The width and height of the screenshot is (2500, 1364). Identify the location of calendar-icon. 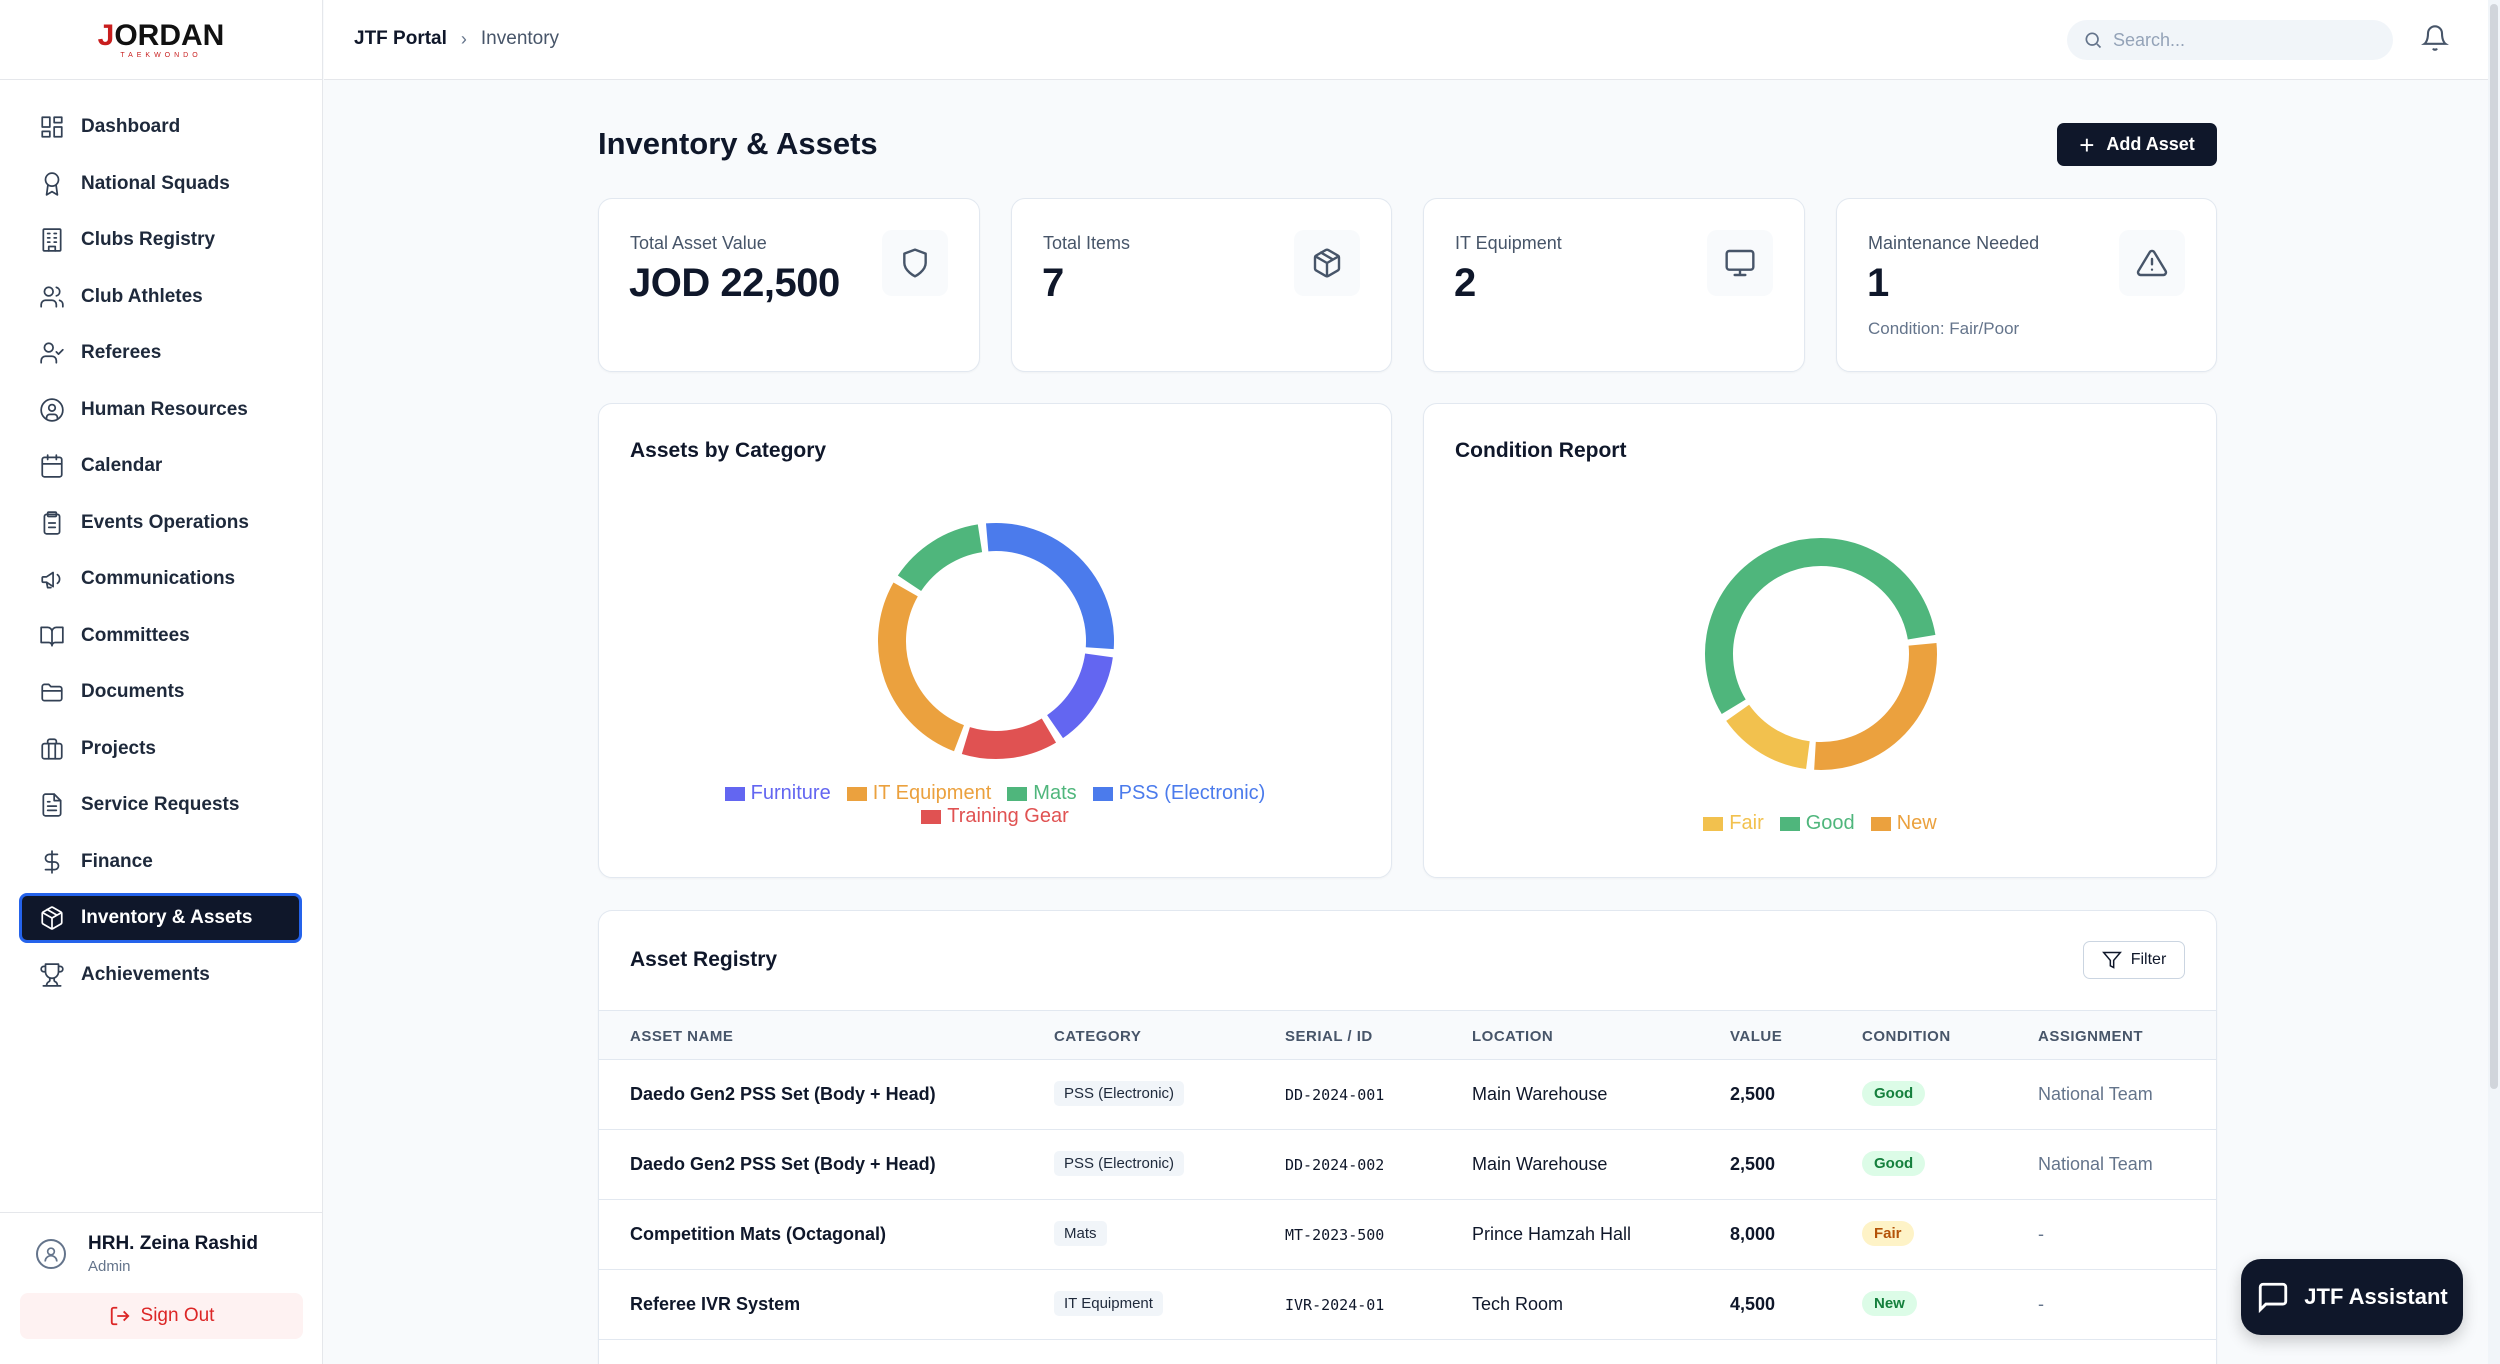
(52, 466).